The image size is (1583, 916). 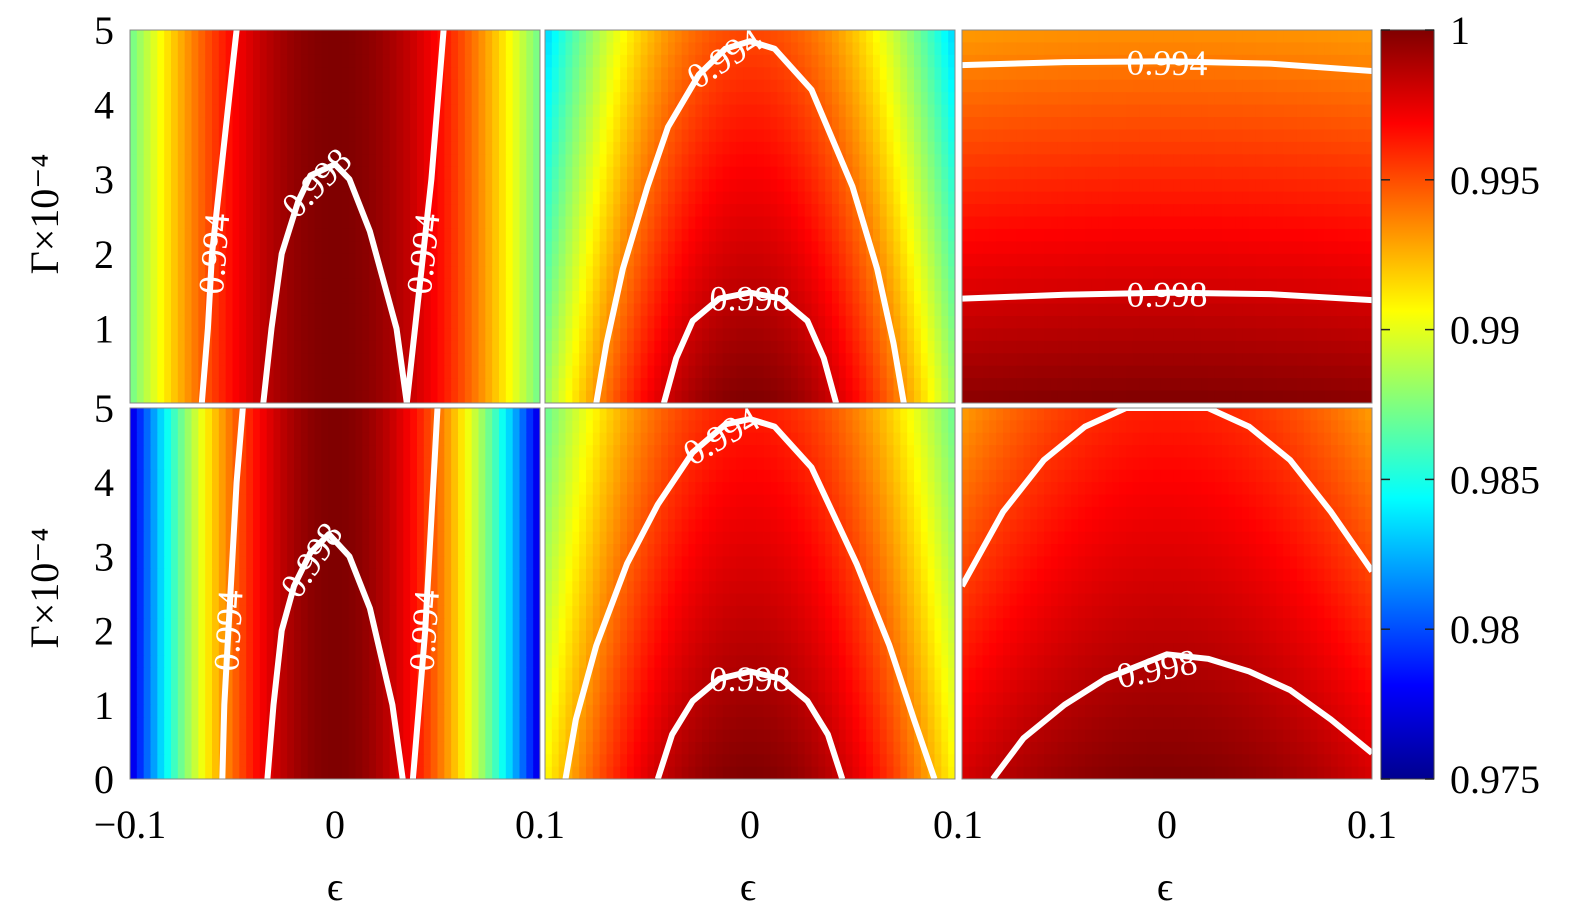 What do you see at coordinates (1485, 629) in the screenshot?
I see `colorbar-tick-label: 0.98` at bounding box center [1485, 629].